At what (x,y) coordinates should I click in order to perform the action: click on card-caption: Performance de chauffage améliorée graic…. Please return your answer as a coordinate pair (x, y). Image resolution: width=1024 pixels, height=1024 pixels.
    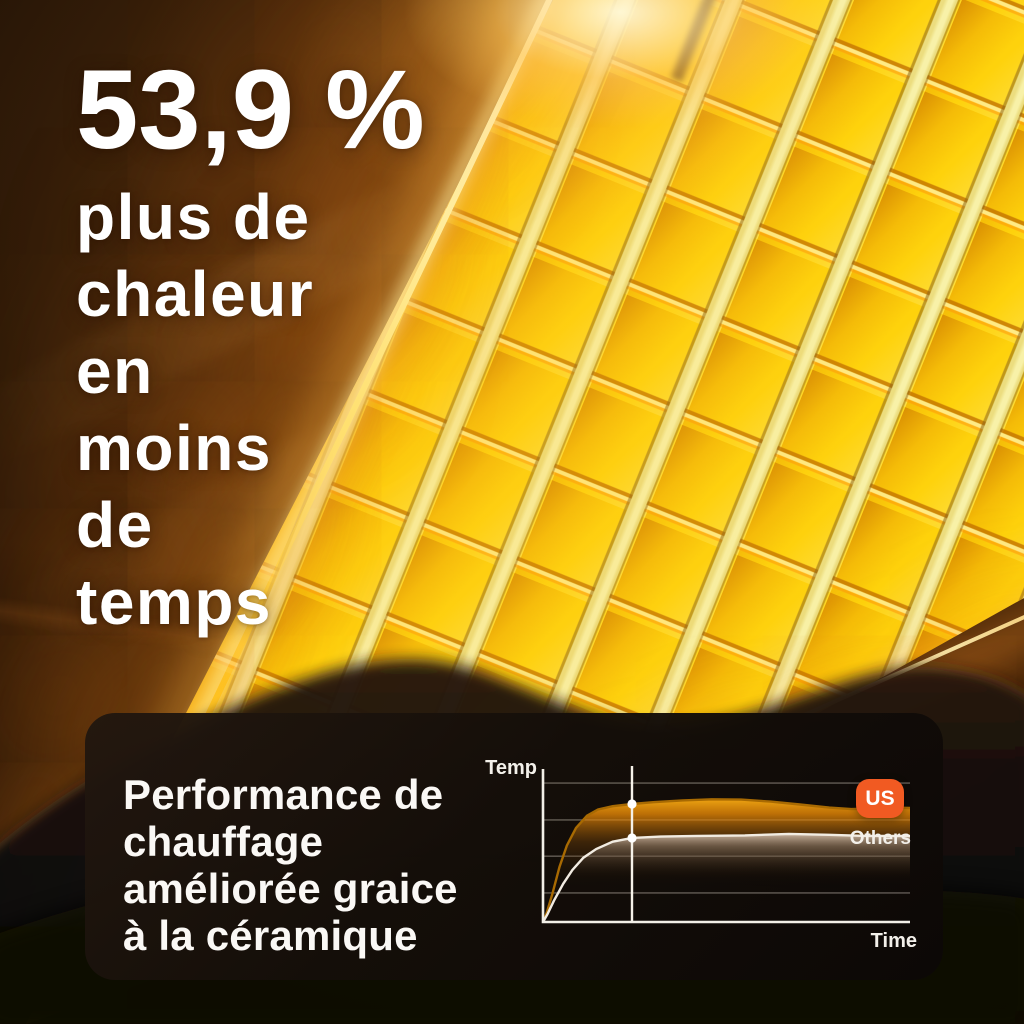
    Looking at the image, I should click on (290, 865).